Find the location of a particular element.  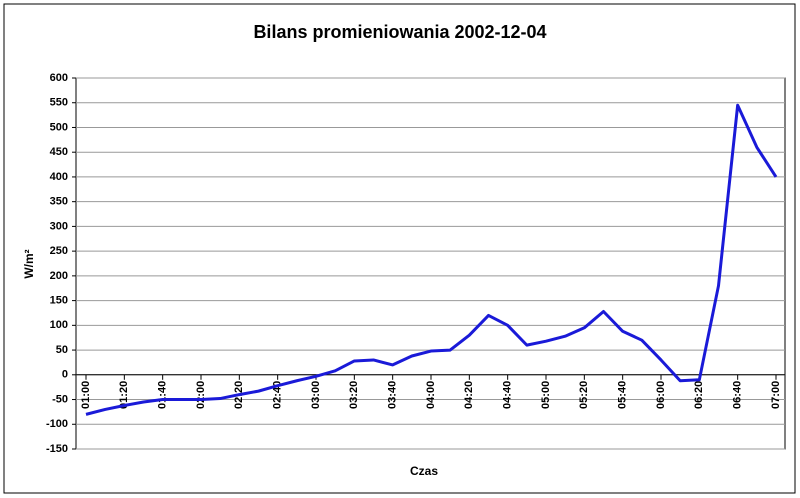

y-axis-title: W/m² is located at coordinates (29, 263).